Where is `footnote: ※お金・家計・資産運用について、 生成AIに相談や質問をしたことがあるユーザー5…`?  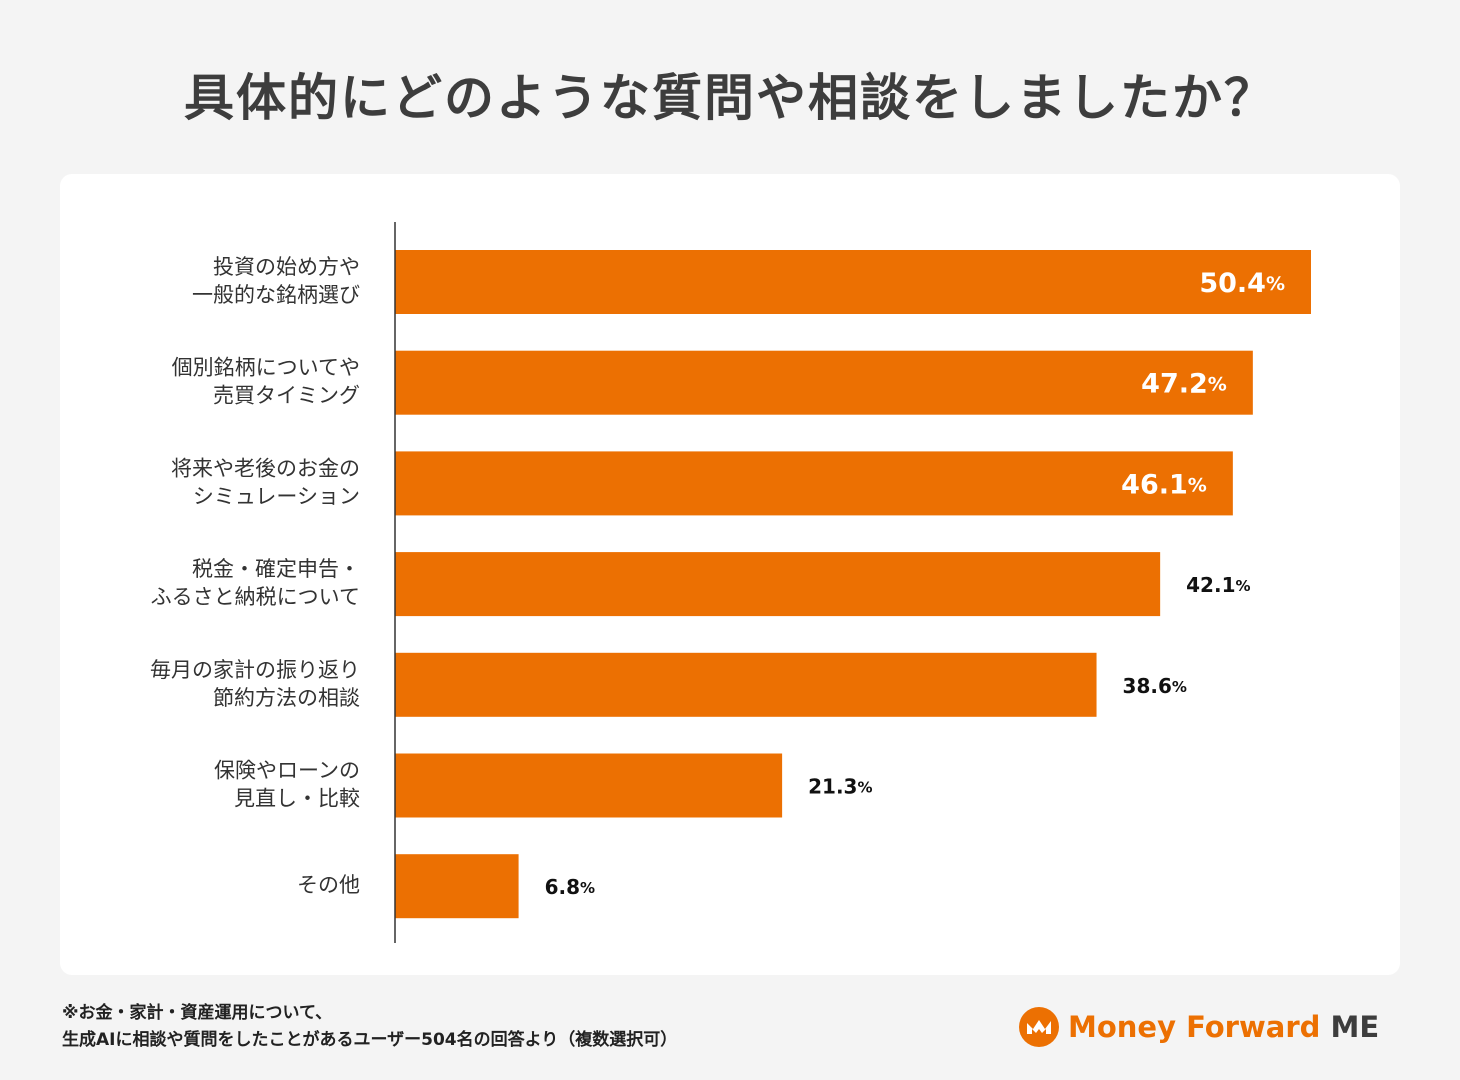 footnote: ※お金・家計・資産運用について、 生成AIに相談や質問をしたことがあるユーザー5… is located at coordinates (369, 1027).